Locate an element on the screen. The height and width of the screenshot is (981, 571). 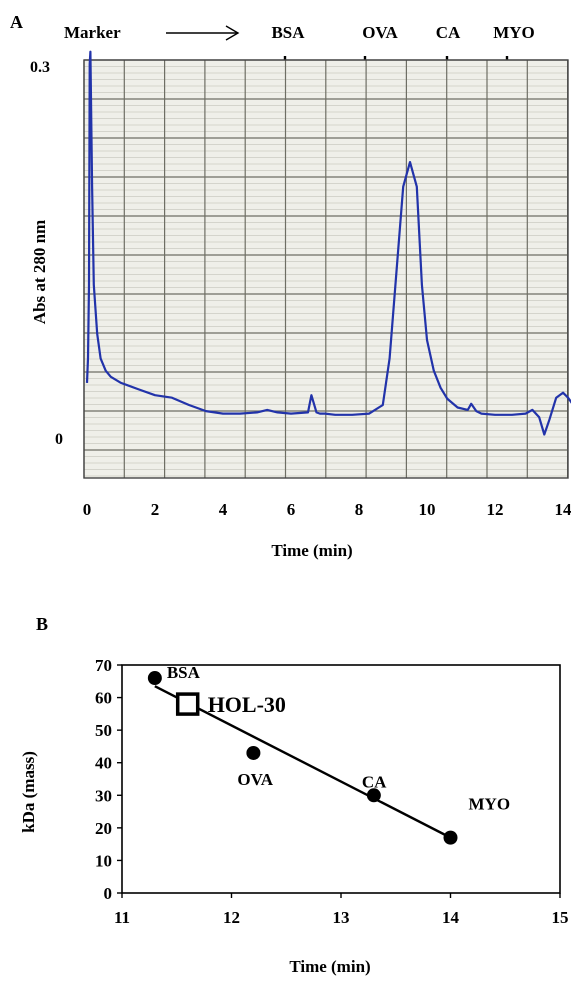
data-point-ova is located at coordinates (253, 752).